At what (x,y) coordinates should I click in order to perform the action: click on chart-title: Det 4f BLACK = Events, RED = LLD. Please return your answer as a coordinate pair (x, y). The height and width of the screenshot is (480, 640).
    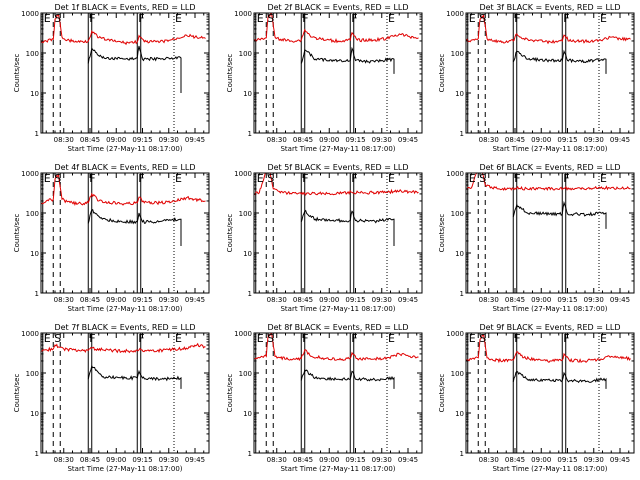
    Looking at the image, I should click on (124, 167).